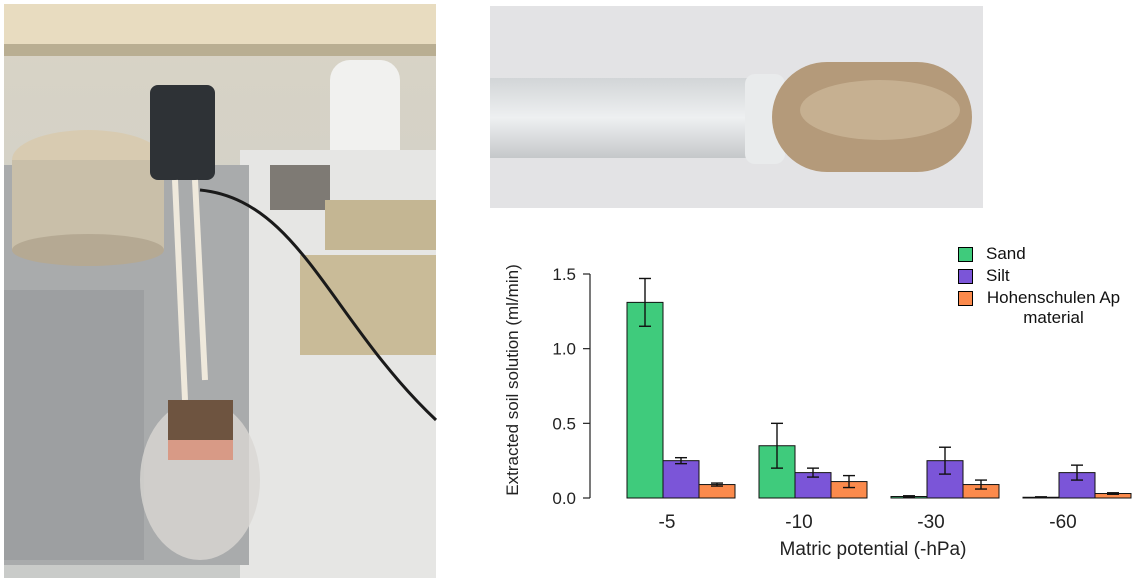  What do you see at coordinates (1039, 276) in the screenshot?
I see `legend-item: Silt` at bounding box center [1039, 276].